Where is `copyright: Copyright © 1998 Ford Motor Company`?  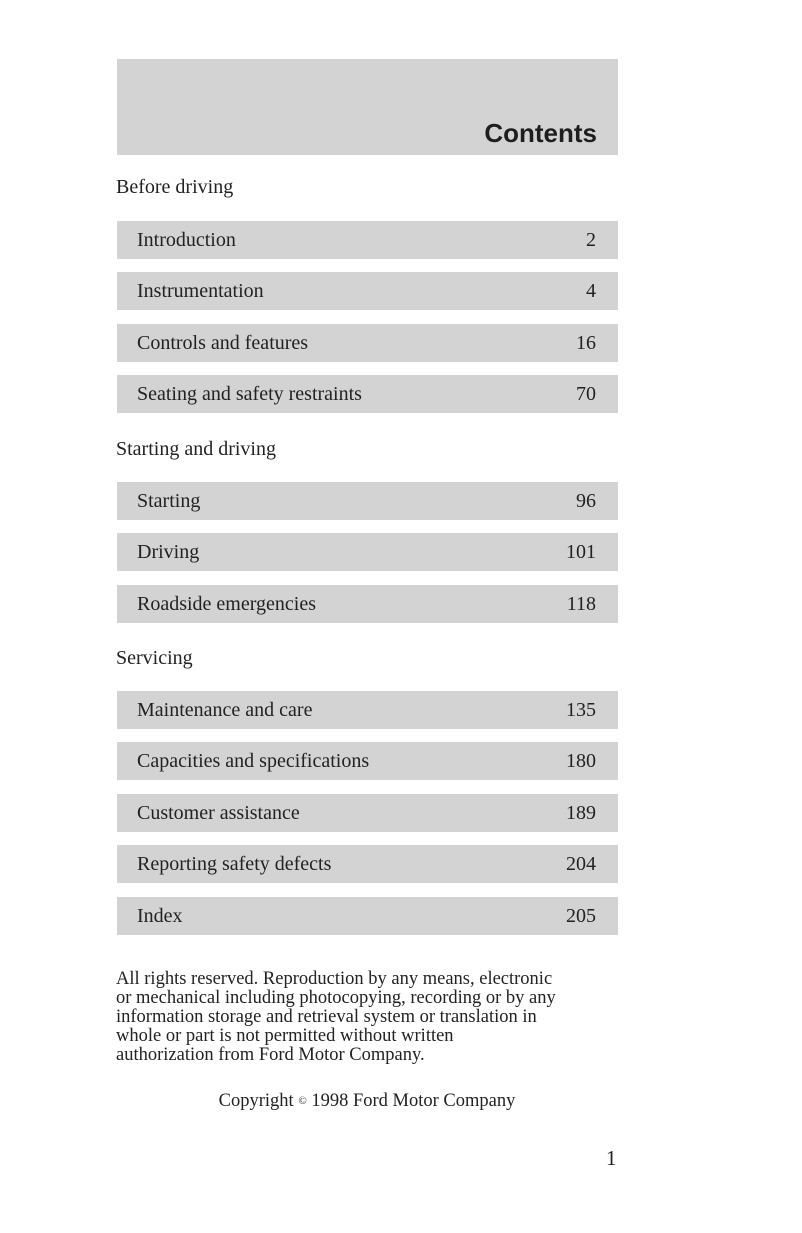 copyright: Copyright © 1998 Ford Motor Company is located at coordinates (367, 1101).